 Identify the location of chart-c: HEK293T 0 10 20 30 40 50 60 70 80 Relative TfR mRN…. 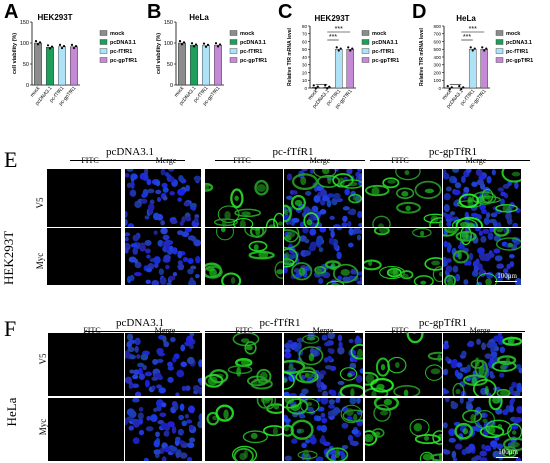
(343, 62).